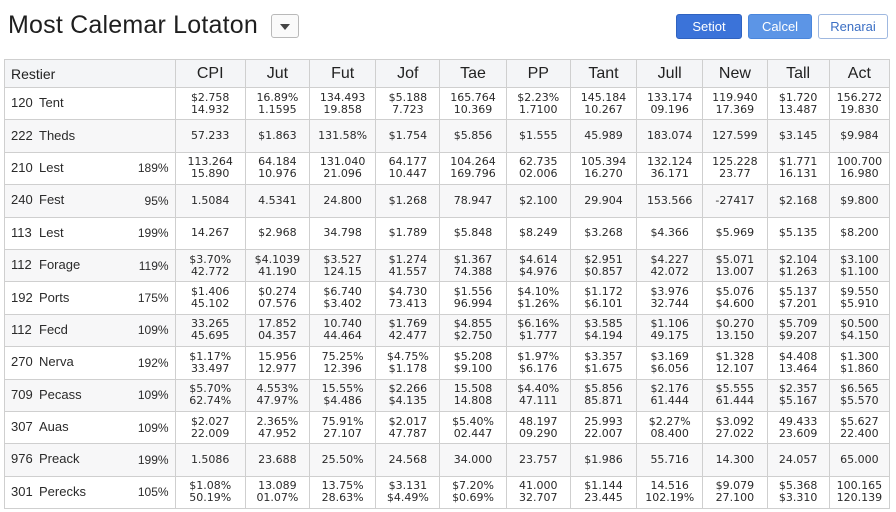 The height and width of the screenshot is (512, 896). Describe the element at coordinates (210, 395) in the screenshot. I see `table-cell: $5.70% 62.74%` at that location.